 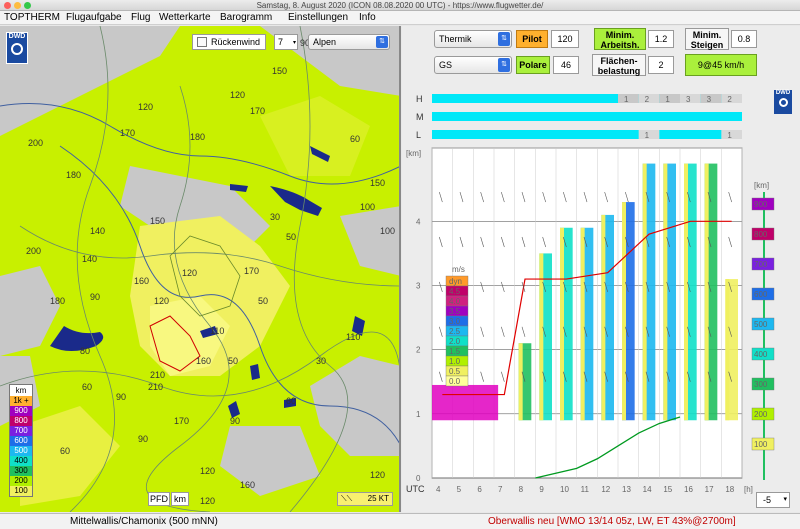 What do you see at coordinates (455, 331) in the screenshot?
I see `ms-legend-label: 2.5` at bounding box center [455, 331].